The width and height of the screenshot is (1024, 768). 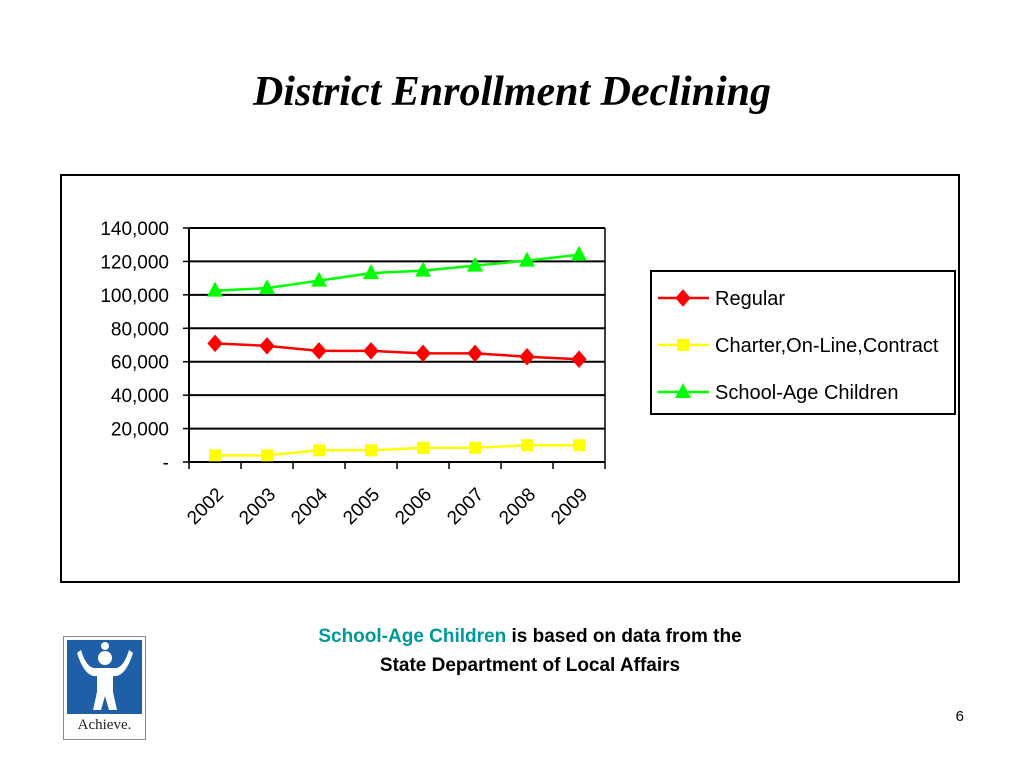 I want to click on x-tick-label: 2009, so click(x=569, y=506).